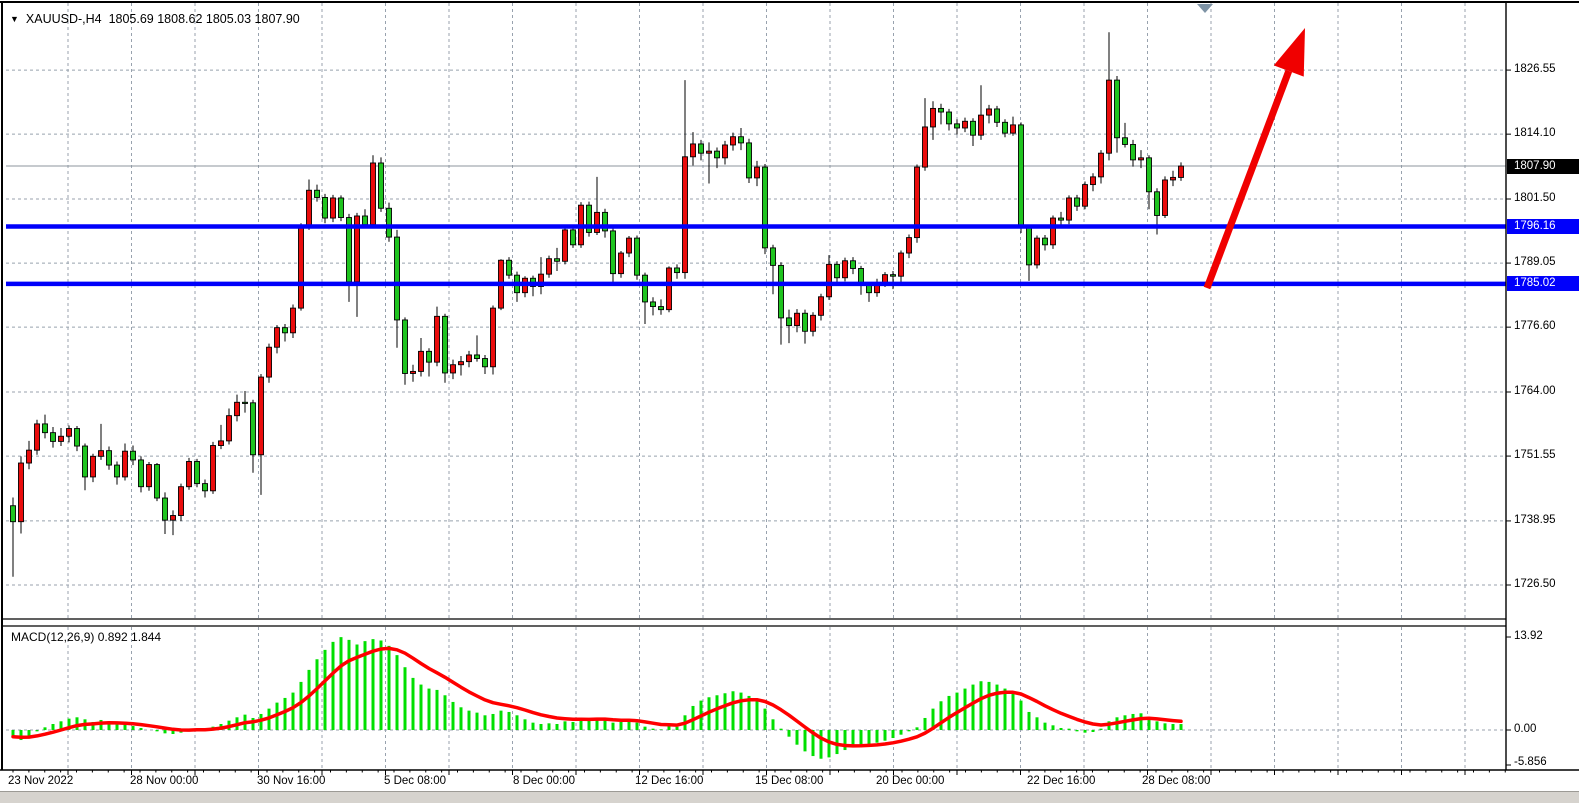  What do you see at coordinates (14, 19) in the screenshot?
I see `symbol-dropdown-icon: ▼` at bounding box center [14, 19].